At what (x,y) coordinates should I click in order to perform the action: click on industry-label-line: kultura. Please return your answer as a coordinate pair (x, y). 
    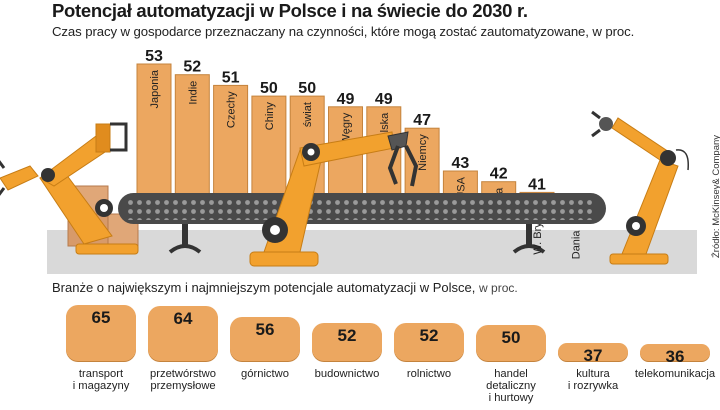
    Looking at the image, I should click on (593, 374).